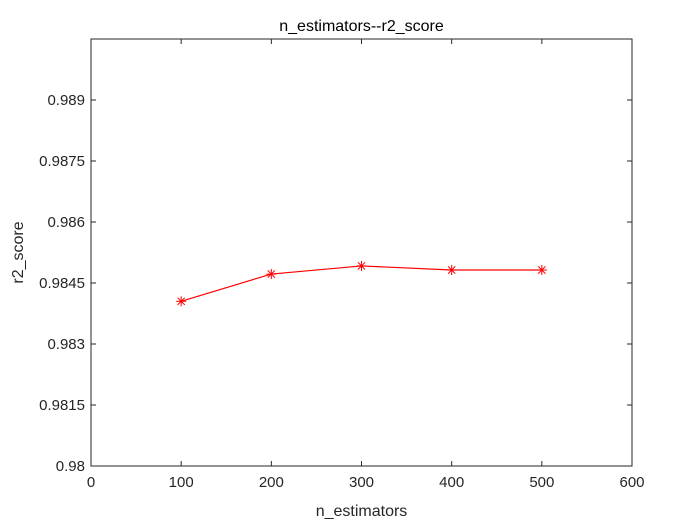  I want to click on plot-marks, so click(361, 283).